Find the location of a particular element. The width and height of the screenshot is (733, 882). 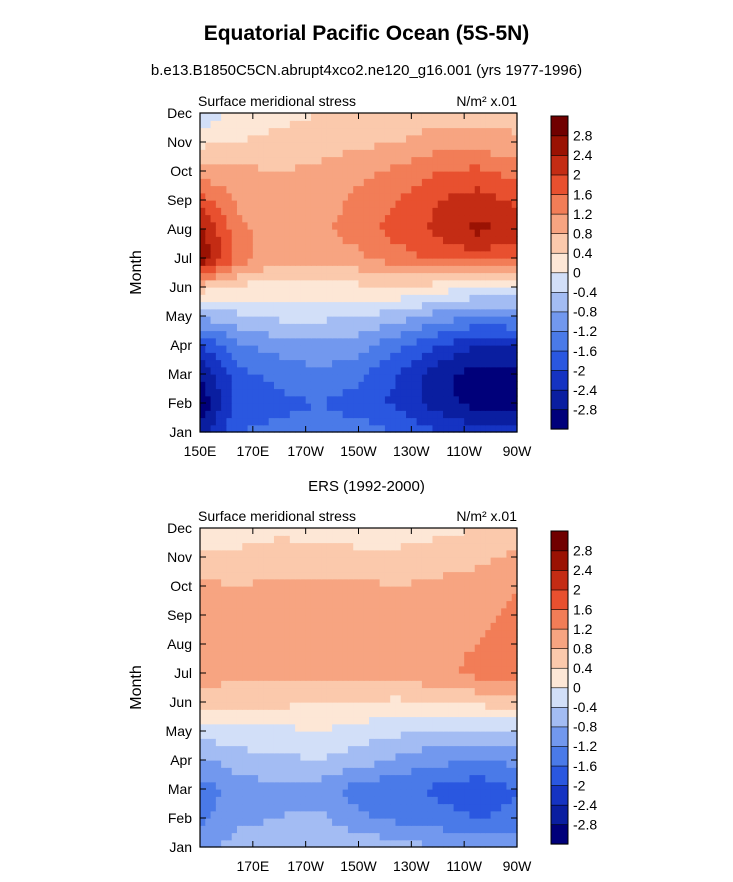

x-tick-label: 170E is located at coordinates (252, 451).